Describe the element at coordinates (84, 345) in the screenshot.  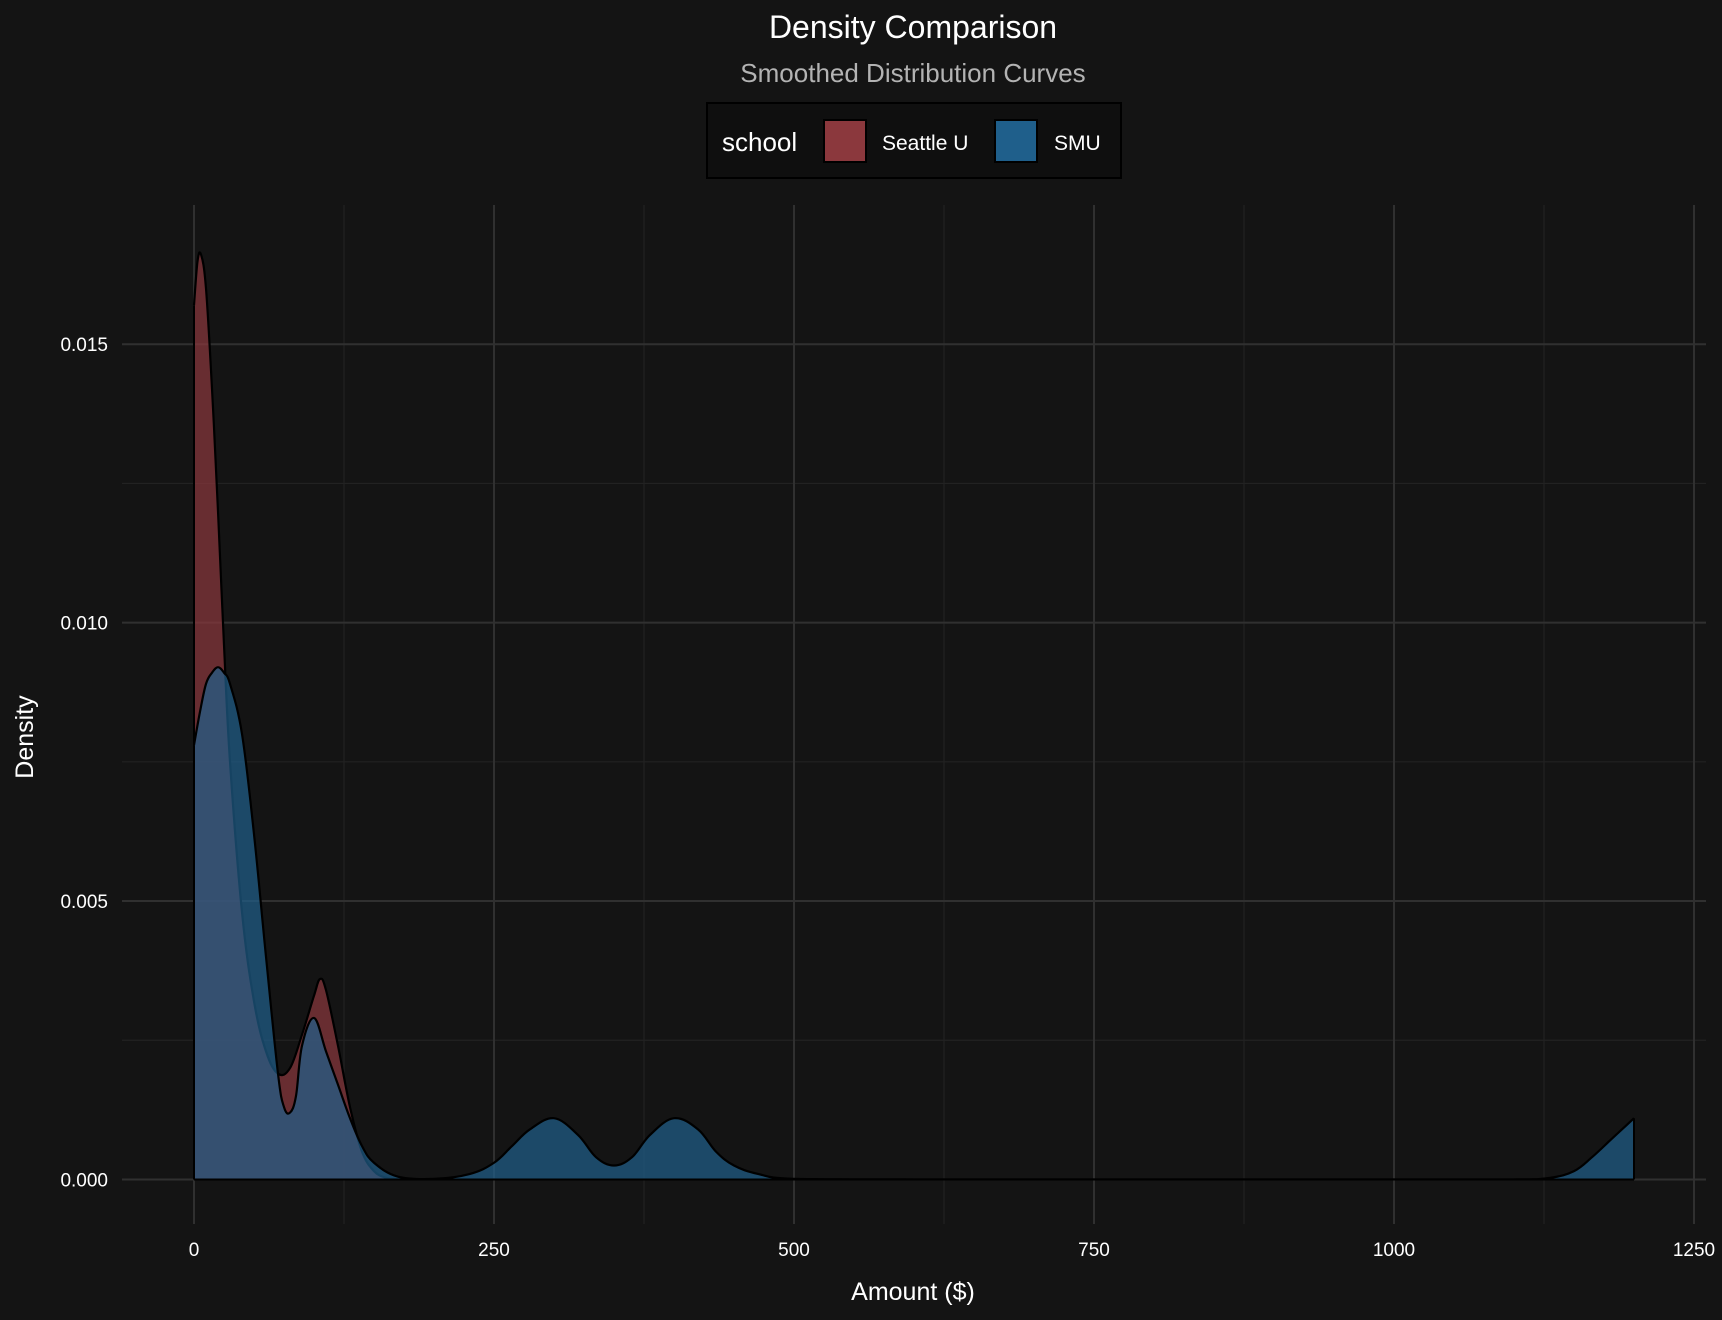
I see `y-tick-label: 0.015` at that location.